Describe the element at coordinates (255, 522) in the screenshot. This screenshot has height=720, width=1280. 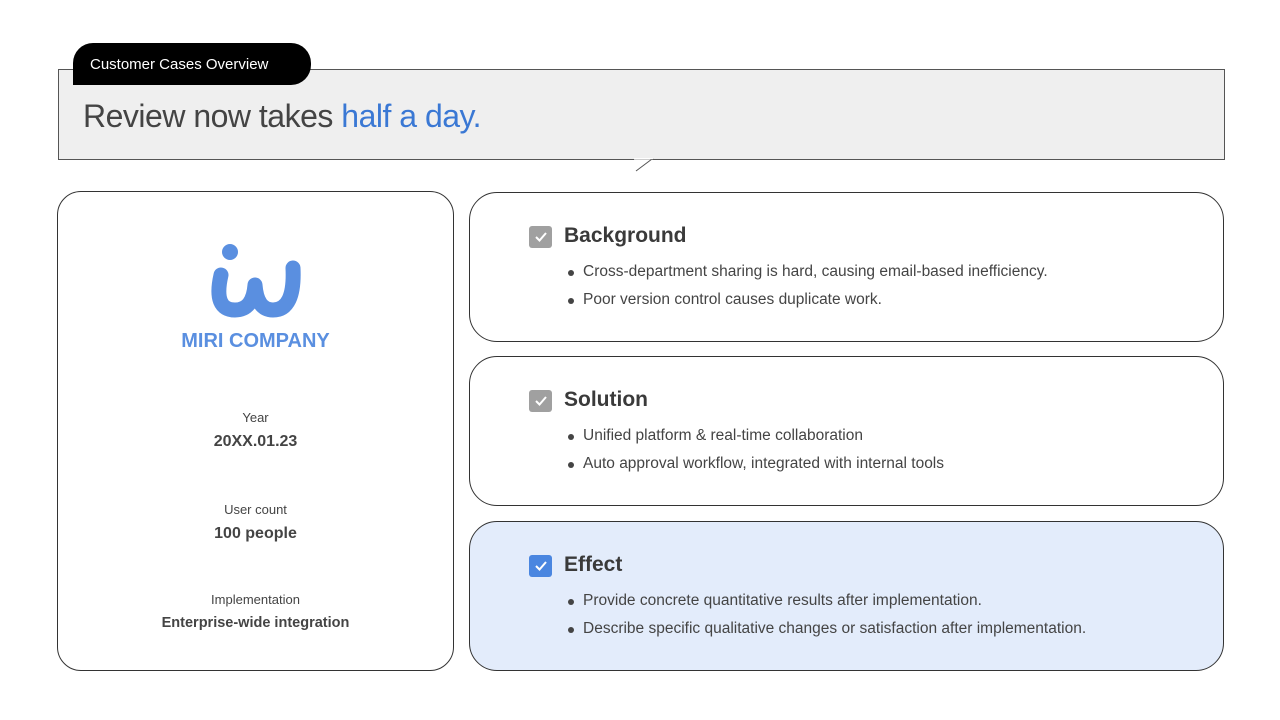
I see `info-user-count: User count 100 people` at that location.